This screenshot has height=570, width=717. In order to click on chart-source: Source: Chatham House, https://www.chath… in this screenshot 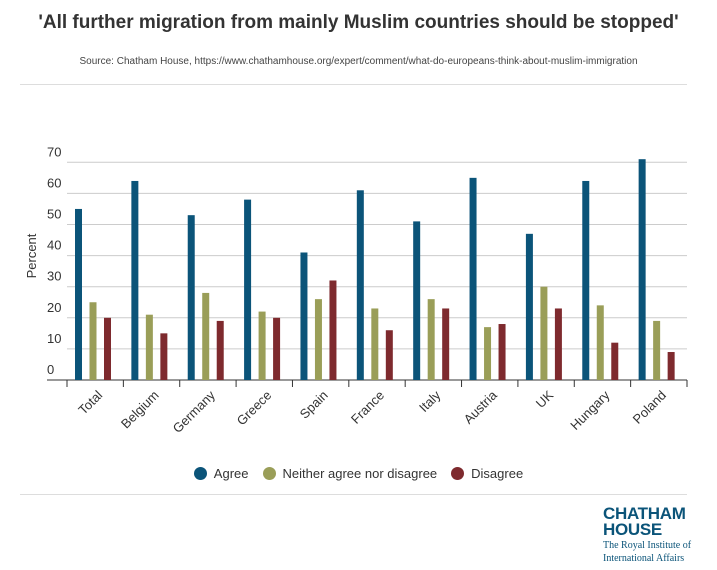, I will do `click(358, 61)`.